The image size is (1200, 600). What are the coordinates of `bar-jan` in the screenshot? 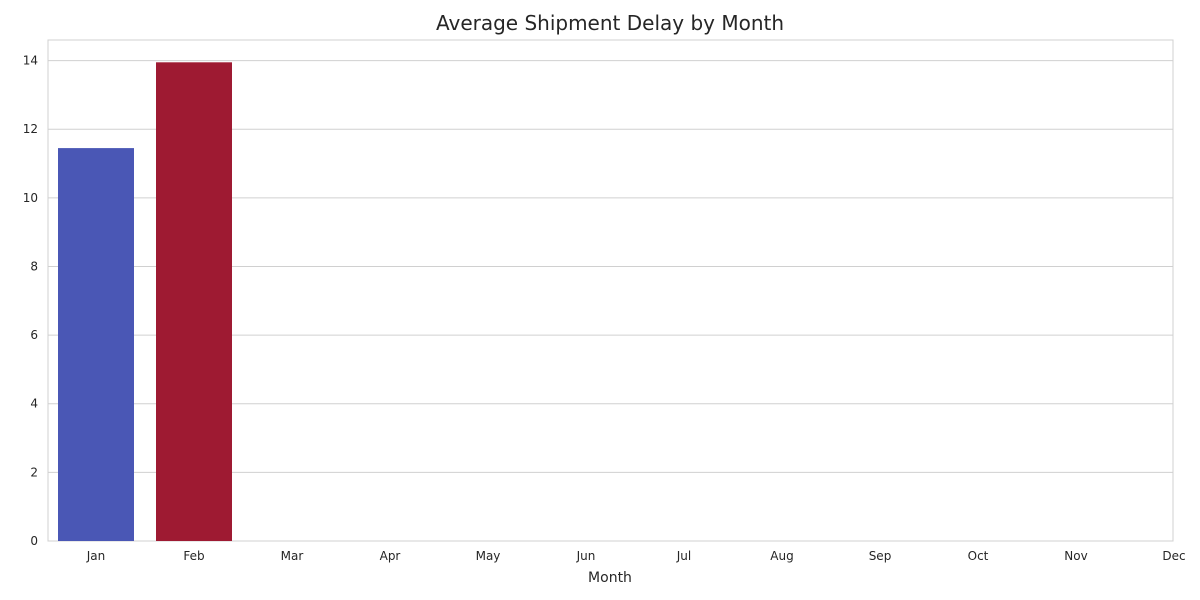 It's located at (96, 344).